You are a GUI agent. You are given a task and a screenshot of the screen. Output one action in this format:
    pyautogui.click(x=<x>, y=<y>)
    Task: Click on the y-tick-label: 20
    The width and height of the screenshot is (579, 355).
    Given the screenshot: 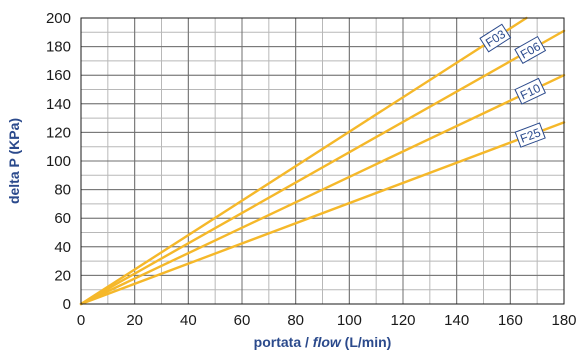 What is the action you would take?
    pyautogui.click(x=62, y=275)
    